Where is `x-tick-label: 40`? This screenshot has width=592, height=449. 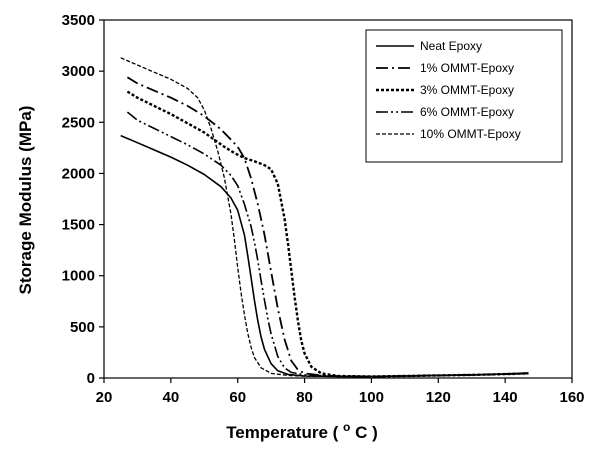 x-tick-label: 40 is located at coordinates (171, 397).